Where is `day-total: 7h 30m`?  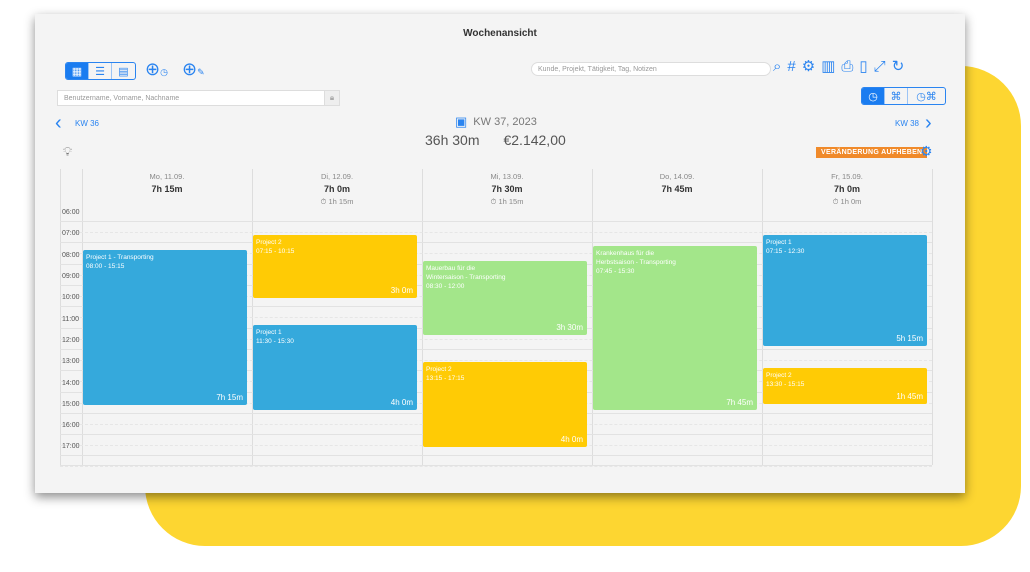 day-total: 7h 30m is located at coordinates (507, 189).